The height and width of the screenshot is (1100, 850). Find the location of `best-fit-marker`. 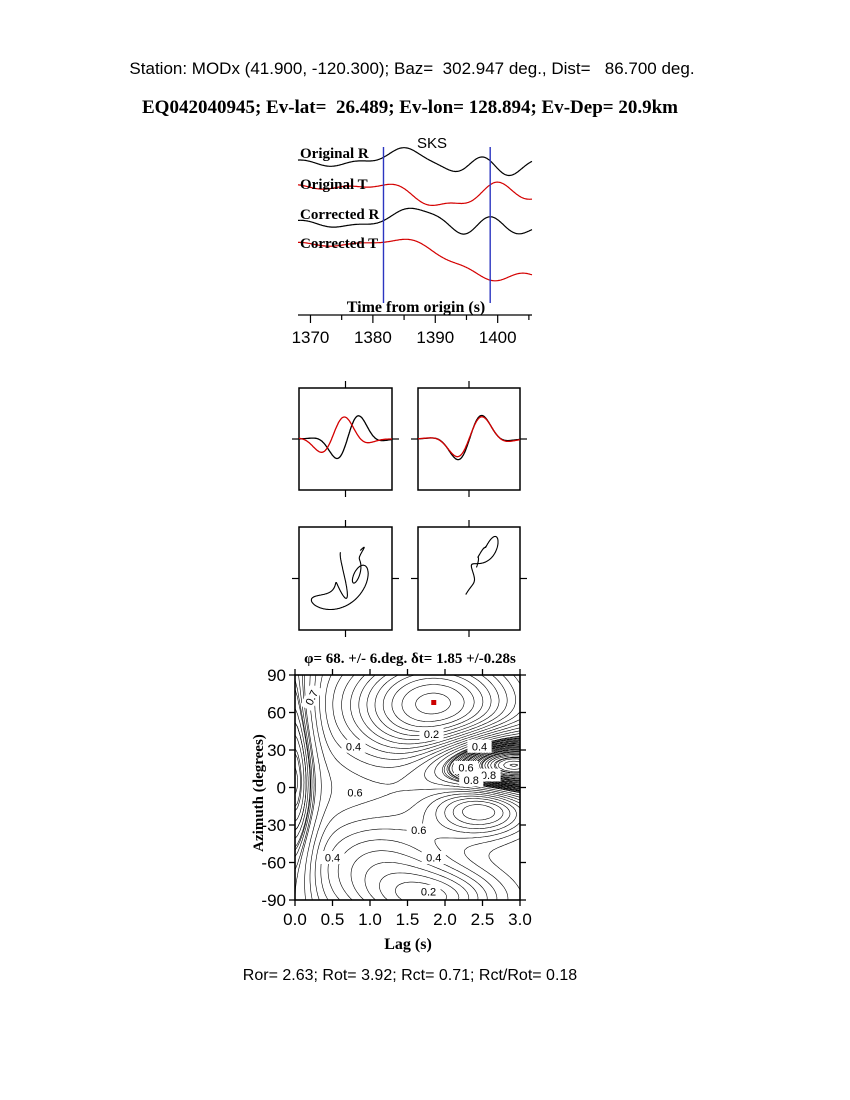

best-fit-marker is located at coordinates (434, 702).